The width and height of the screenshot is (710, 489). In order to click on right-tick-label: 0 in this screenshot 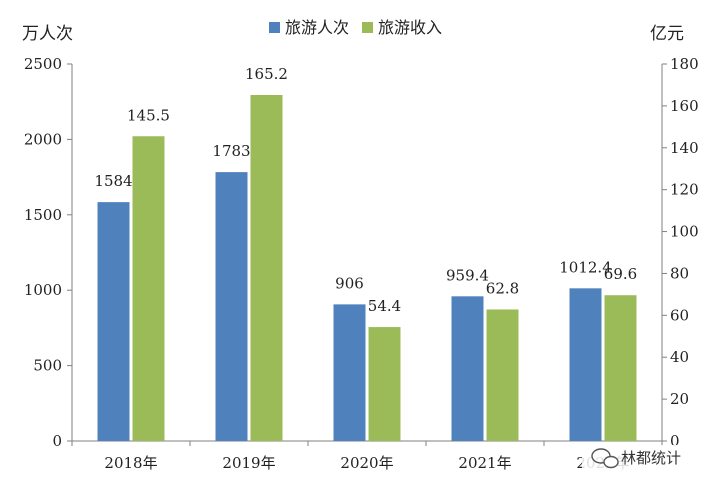, I will do `click(675, 441)`.